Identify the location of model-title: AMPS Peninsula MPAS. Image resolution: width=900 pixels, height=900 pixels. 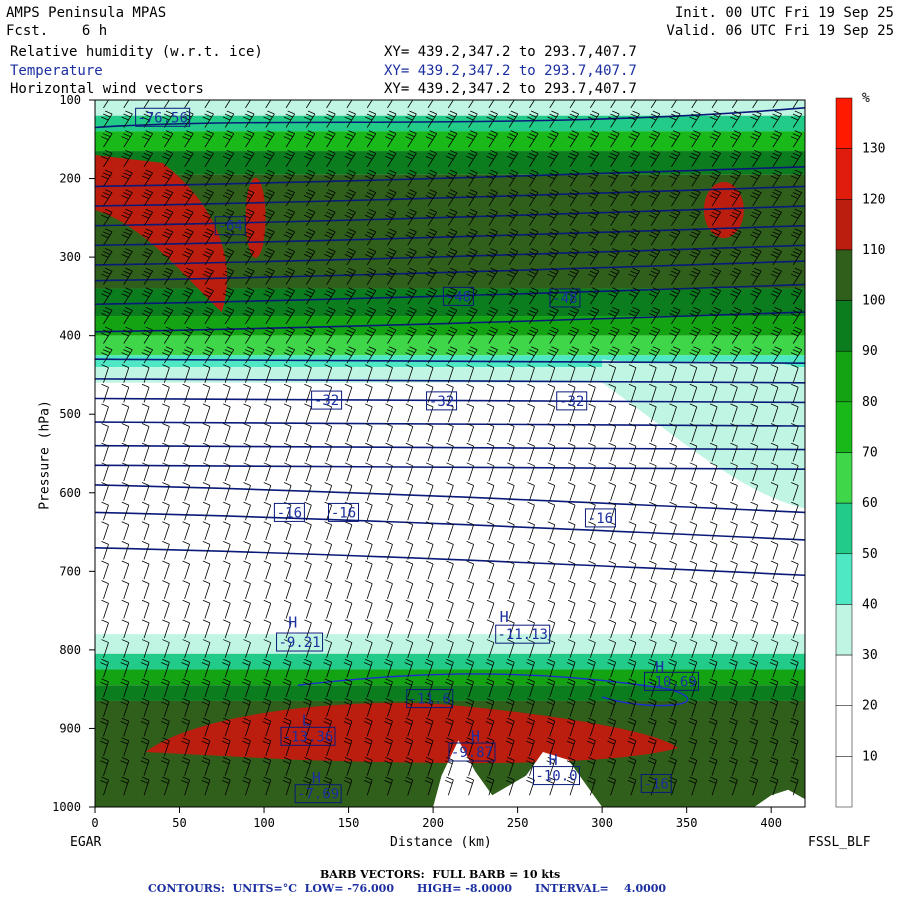
(86, 13).